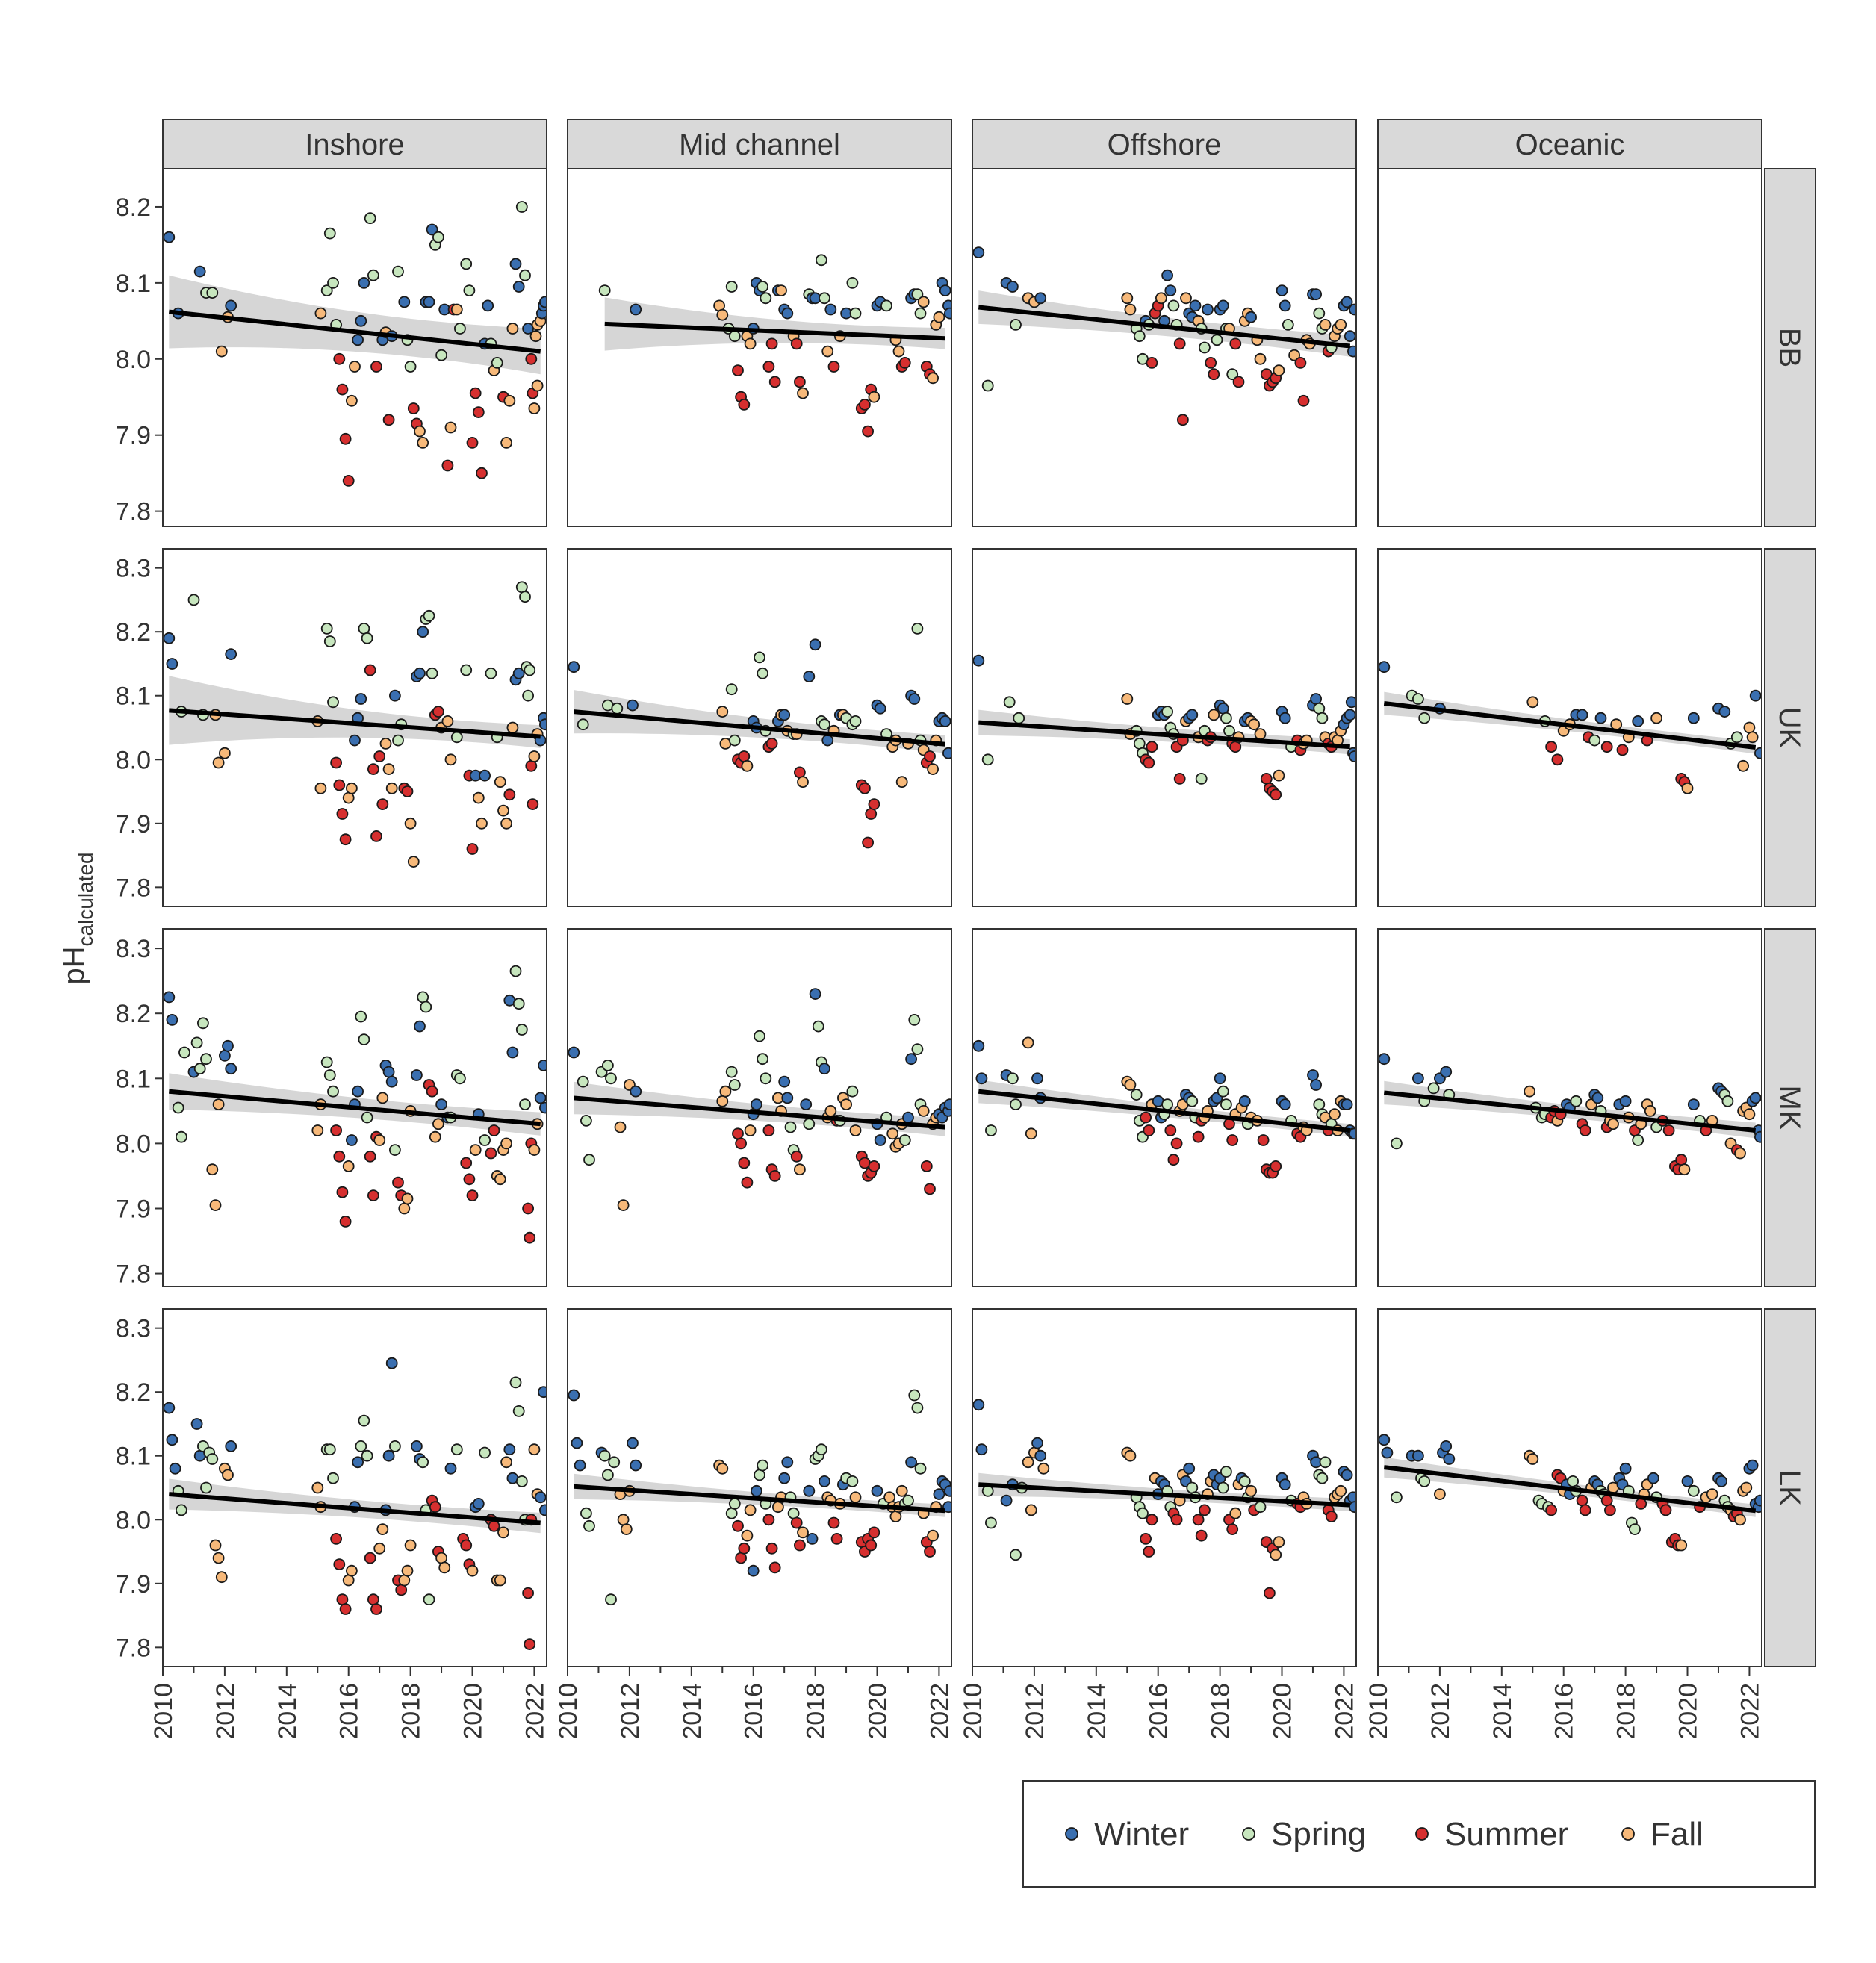 This screenshot has width=1876, height=1963. I want to click on legend-item-winter: Winter, so click(1127, 1834).